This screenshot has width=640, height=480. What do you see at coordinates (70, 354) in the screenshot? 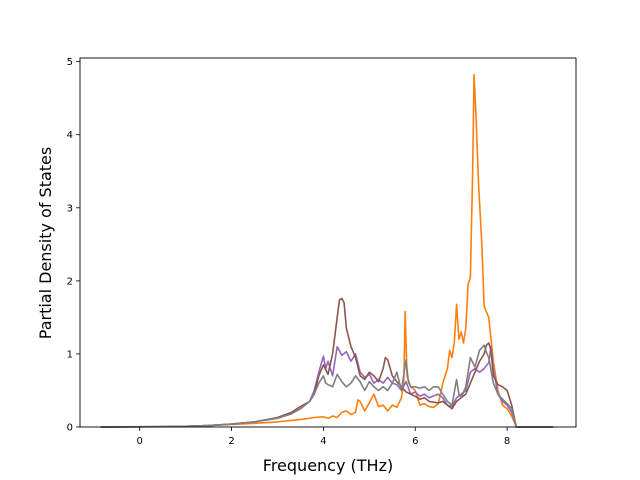
I see `y-tick-label: 1` at bounding box center [70, 354].